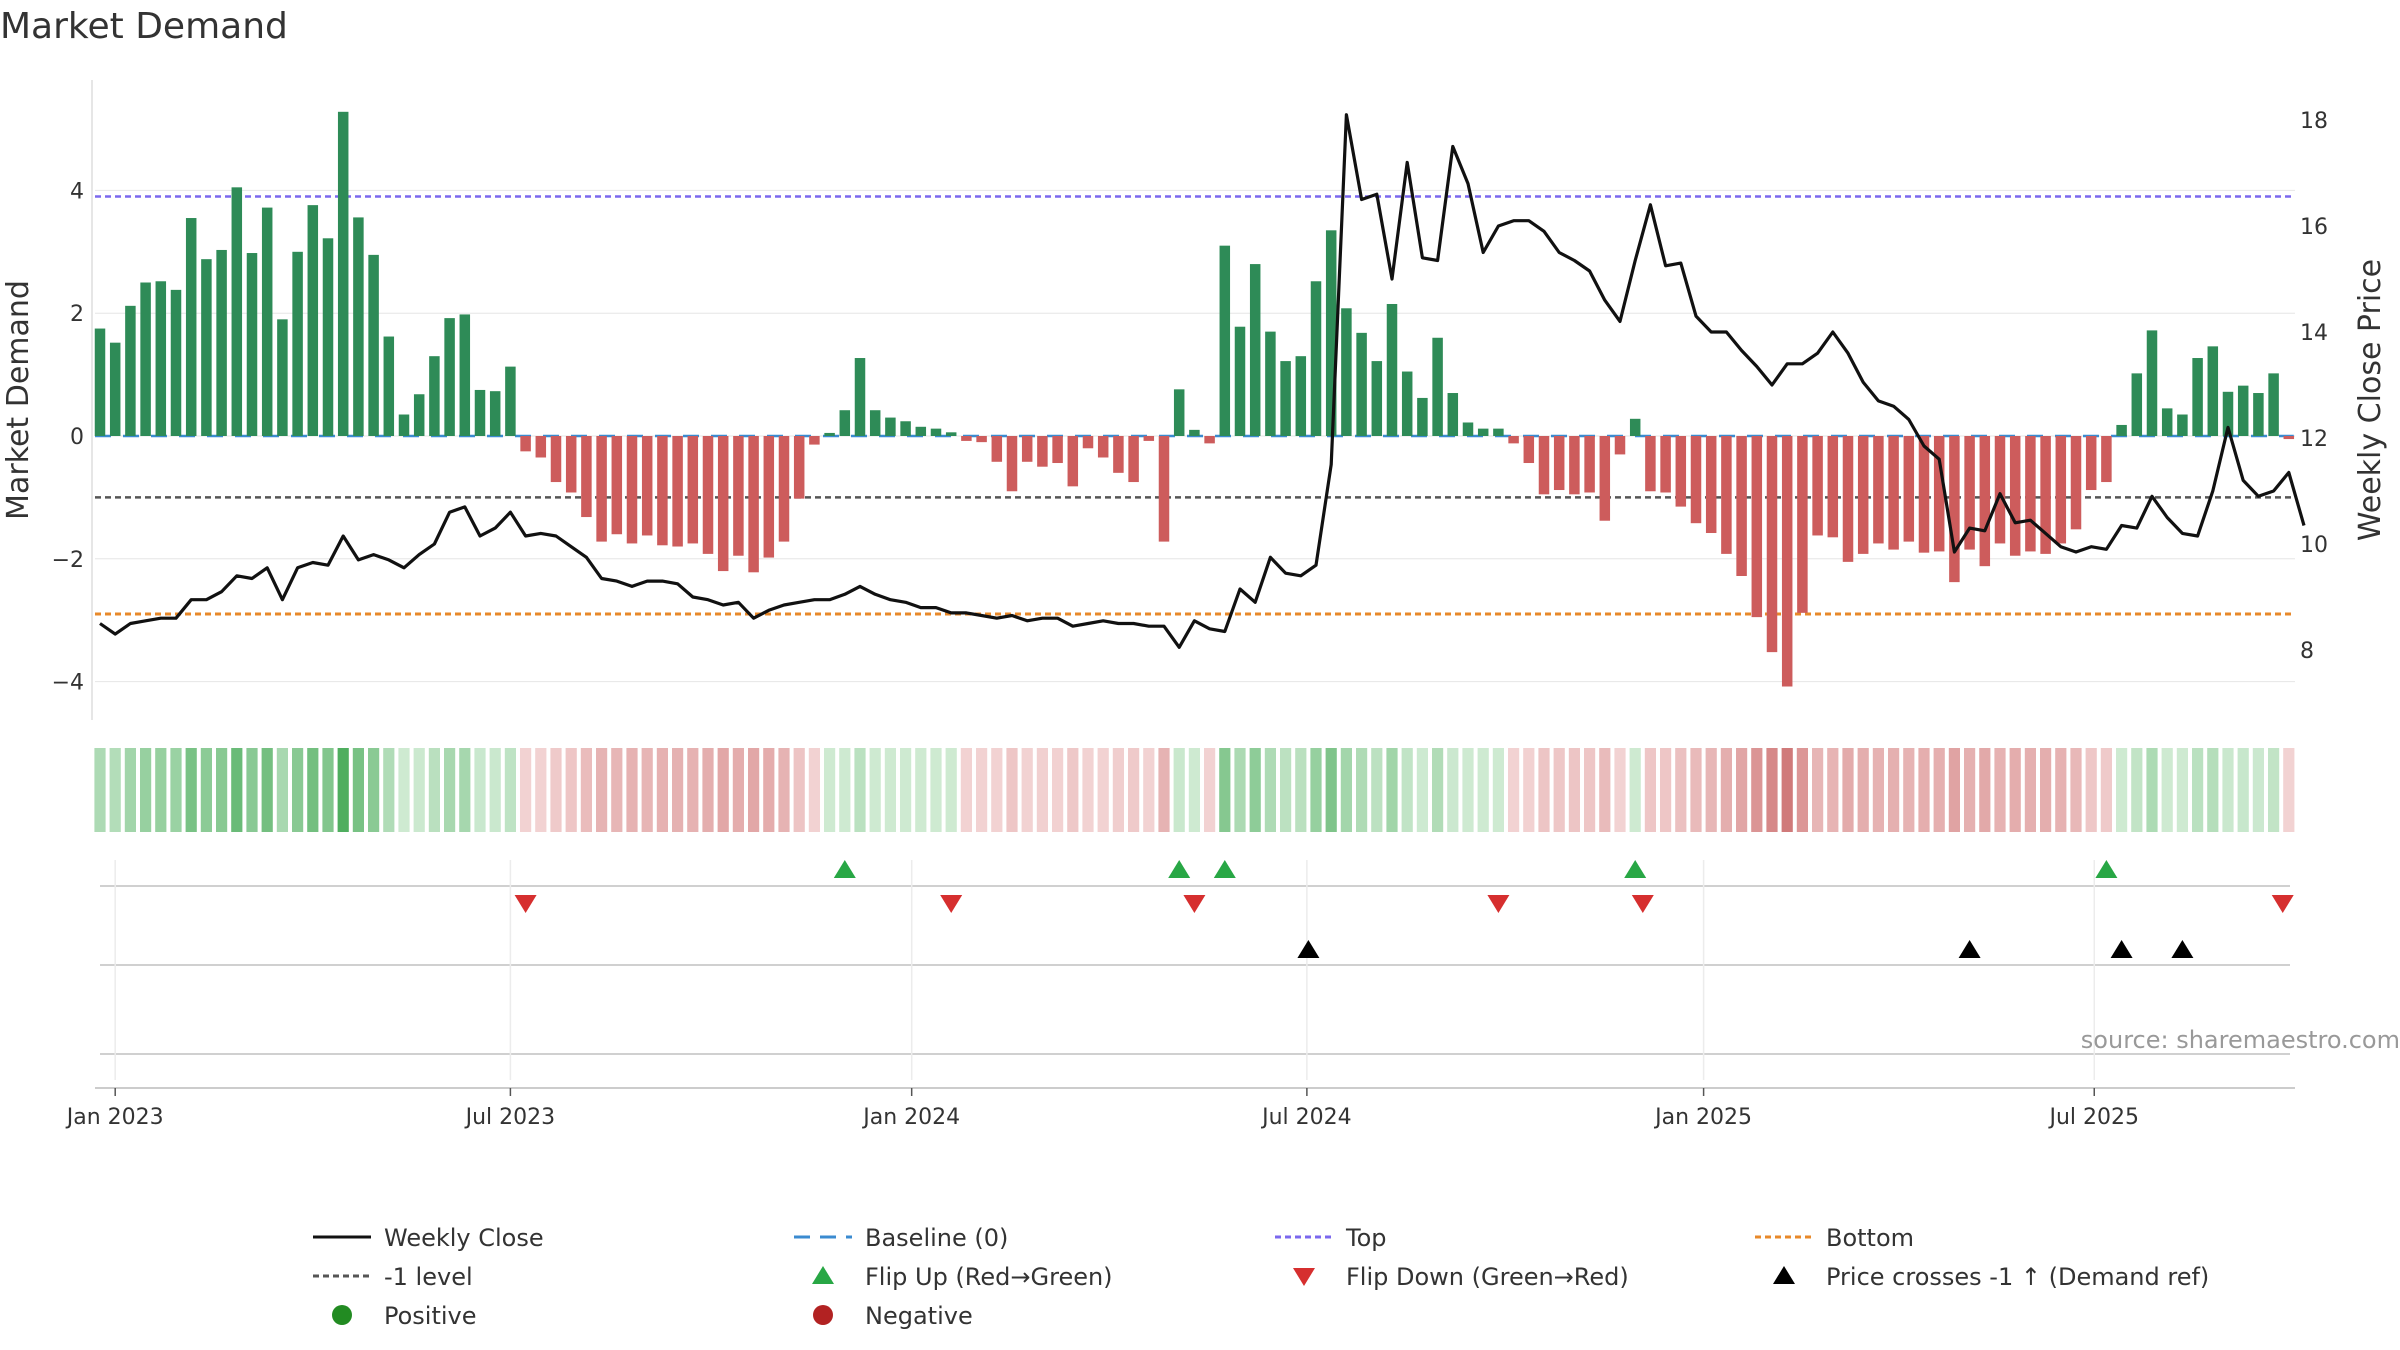 The height and width of the screenshot is (1350, 2400). Describe the element at coordinates (2017, 1277) in the screenshot. I see `legend-label: Price crosses -1 ↑ (Demand ref)` at that location.